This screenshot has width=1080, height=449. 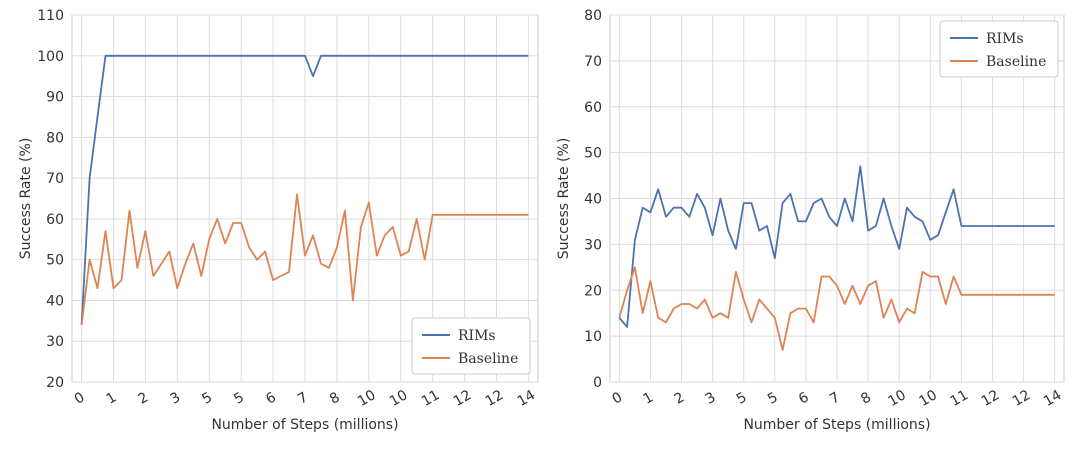 What do you see at coordinates (836, 246) in the screenshot?
I see `series-line-rims` at bounding box center [836, 246].